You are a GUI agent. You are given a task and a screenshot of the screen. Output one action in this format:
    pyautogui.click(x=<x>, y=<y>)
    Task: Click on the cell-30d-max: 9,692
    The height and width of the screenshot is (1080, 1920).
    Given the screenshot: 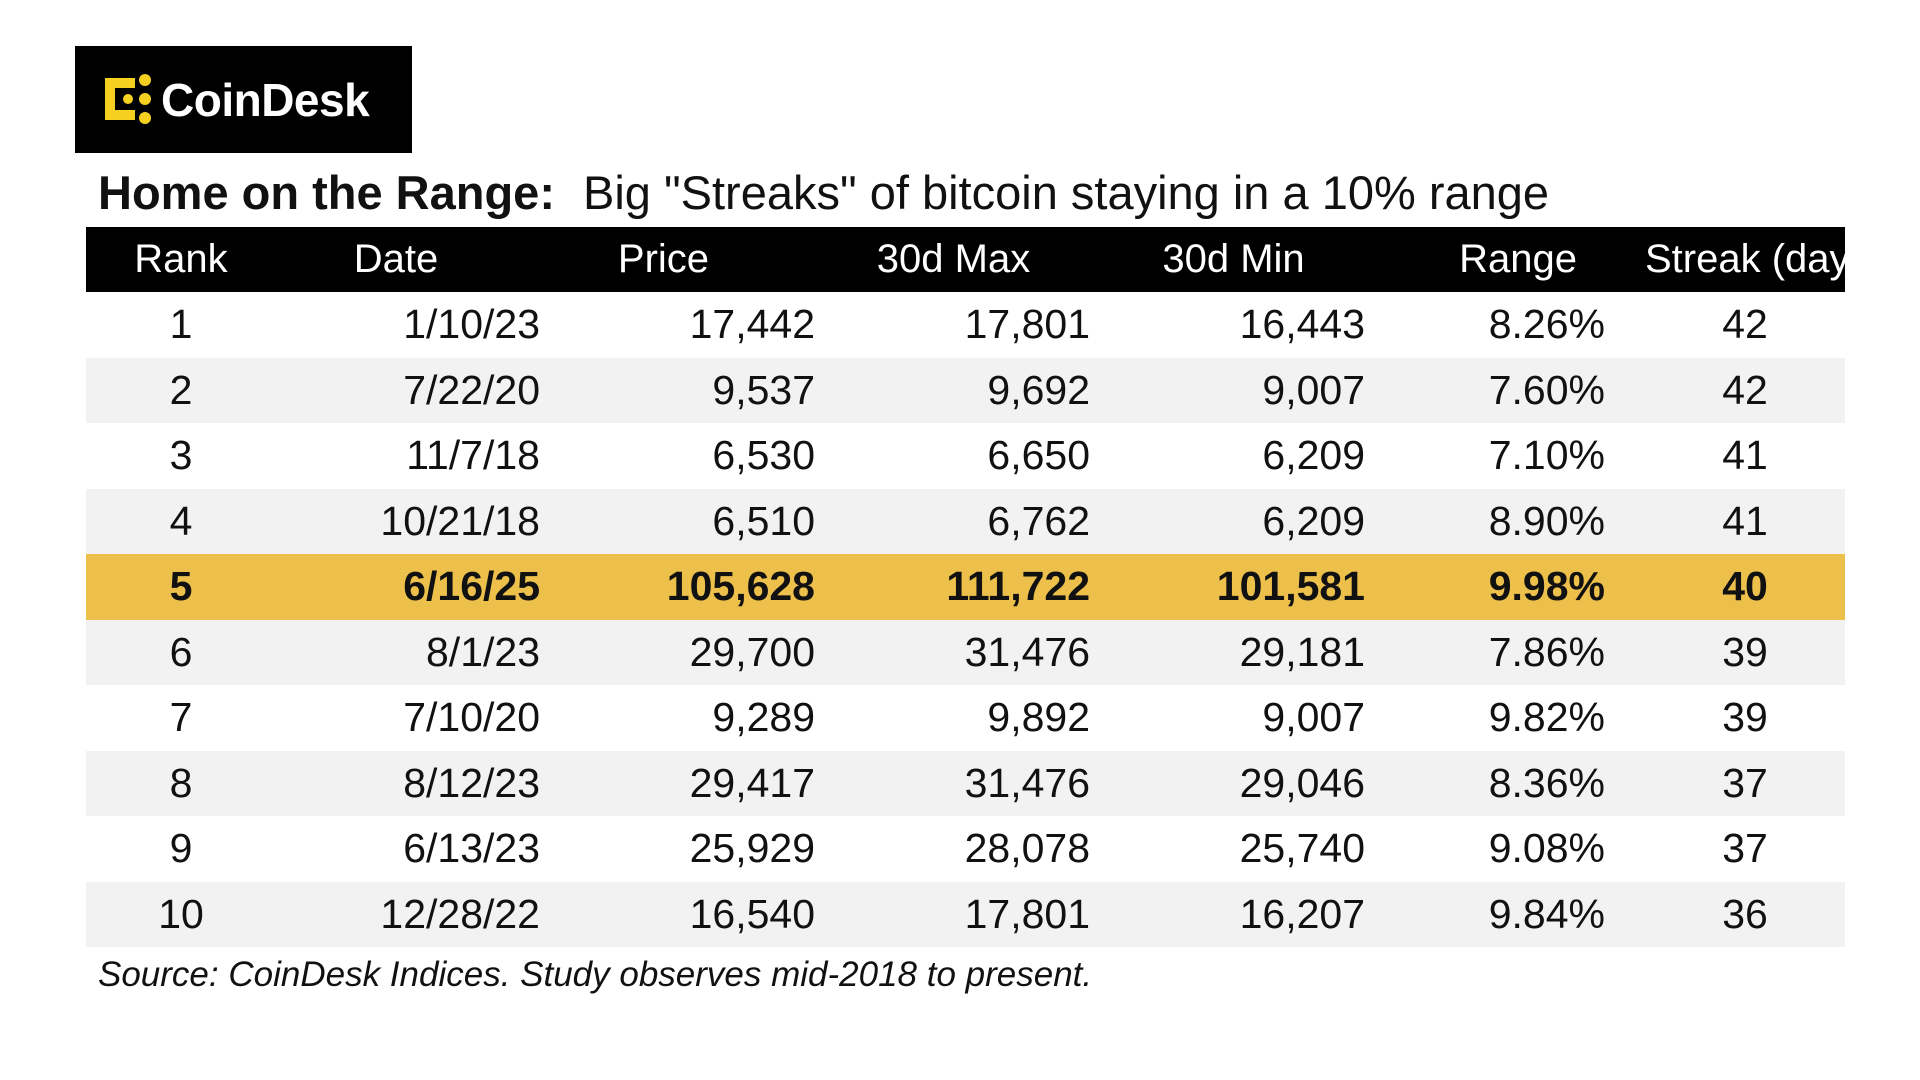 What is the action you would take?
    pyautogui.click(x=958, y=390)
    